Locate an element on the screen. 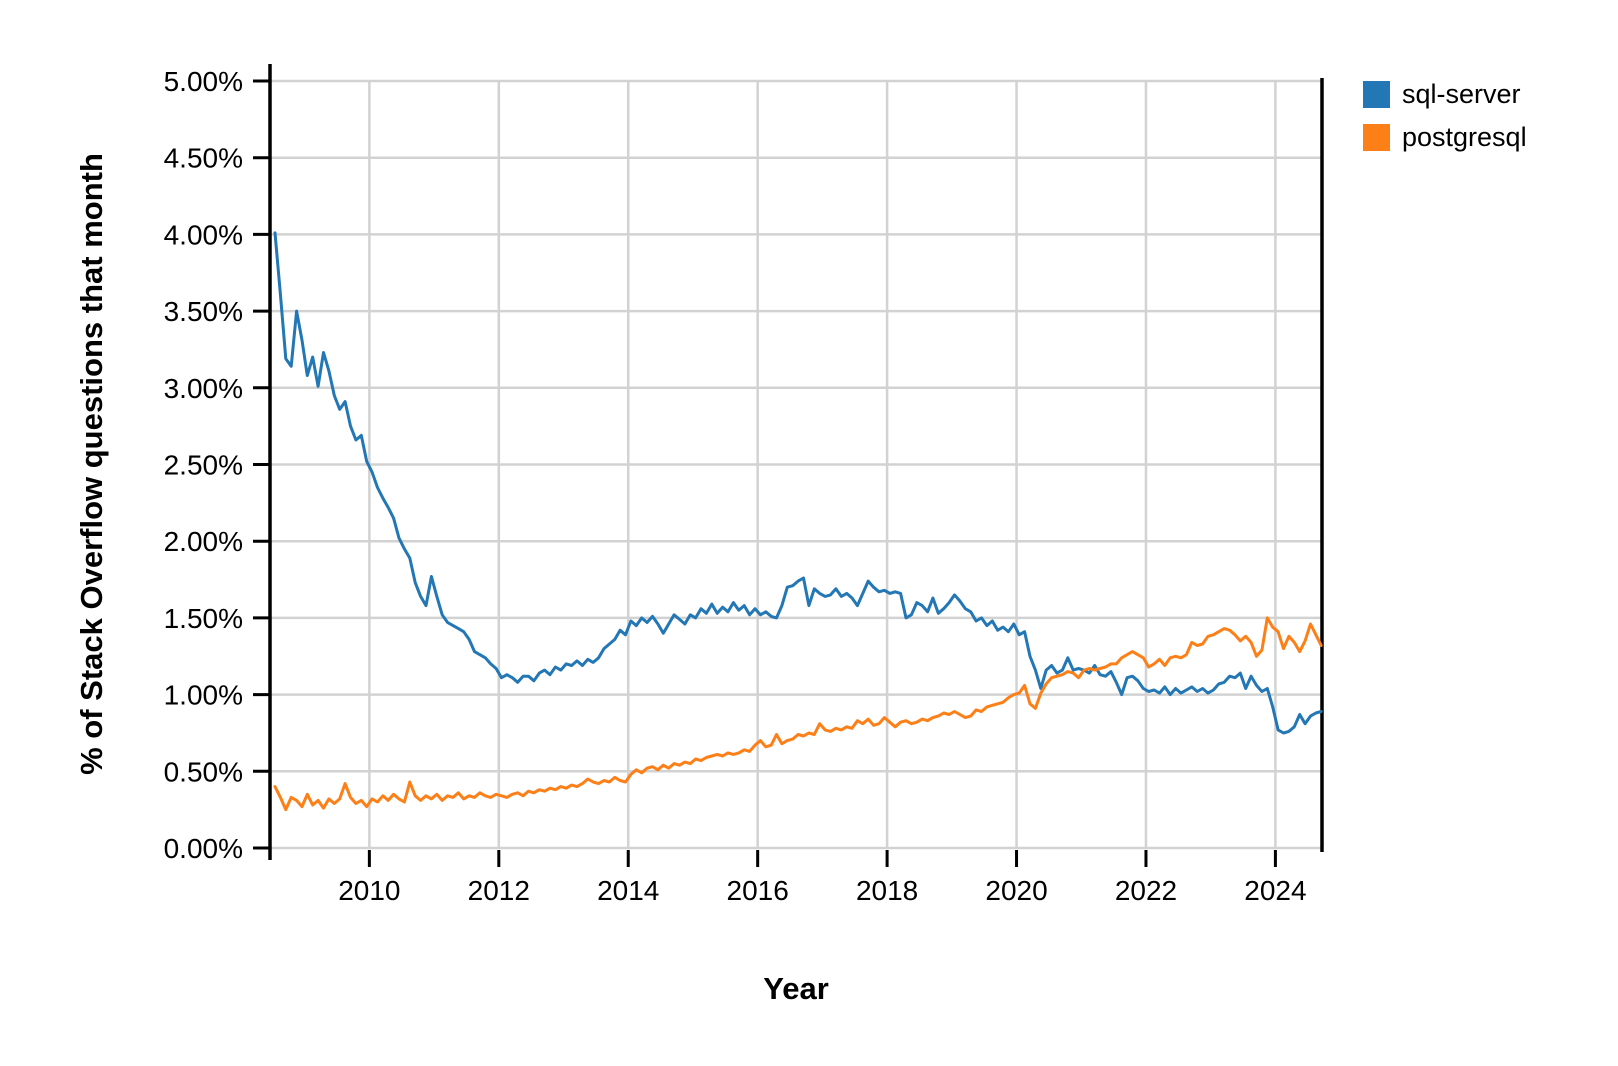 The height and width of the screenshot is (1066, 1618). x-tick-label: 2024 is located at coordinates (1275, 890).